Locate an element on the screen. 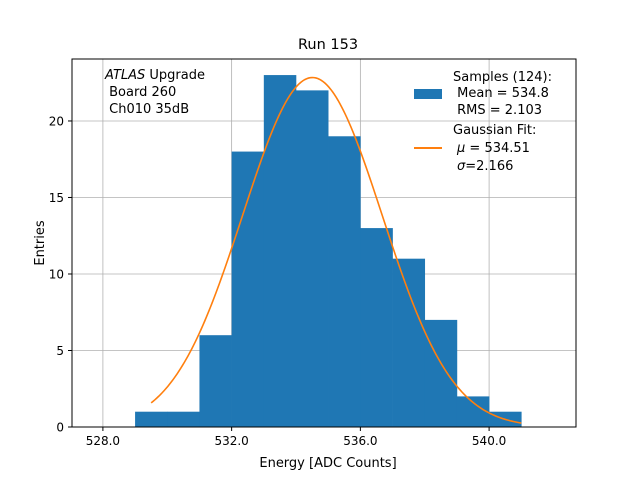 This screenshot has width=640, height=484. legend-samples-title: Samples (124): is located at coordinates (502, 77).